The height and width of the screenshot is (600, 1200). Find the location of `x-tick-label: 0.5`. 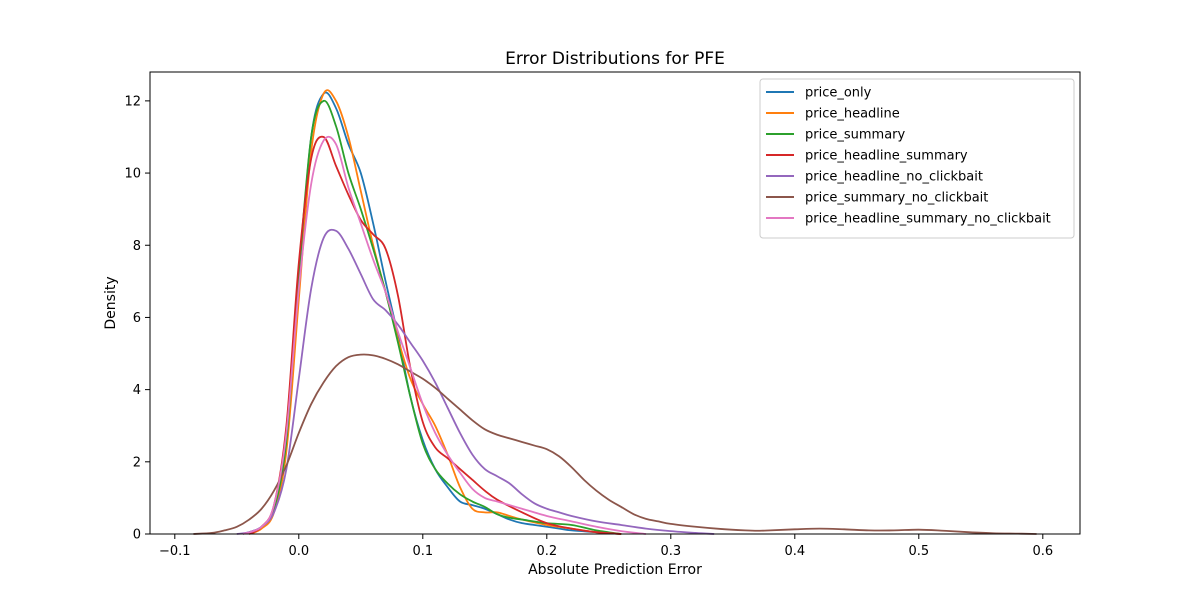

x-tick-label: 0.5 is located at coordinates (918, 551).